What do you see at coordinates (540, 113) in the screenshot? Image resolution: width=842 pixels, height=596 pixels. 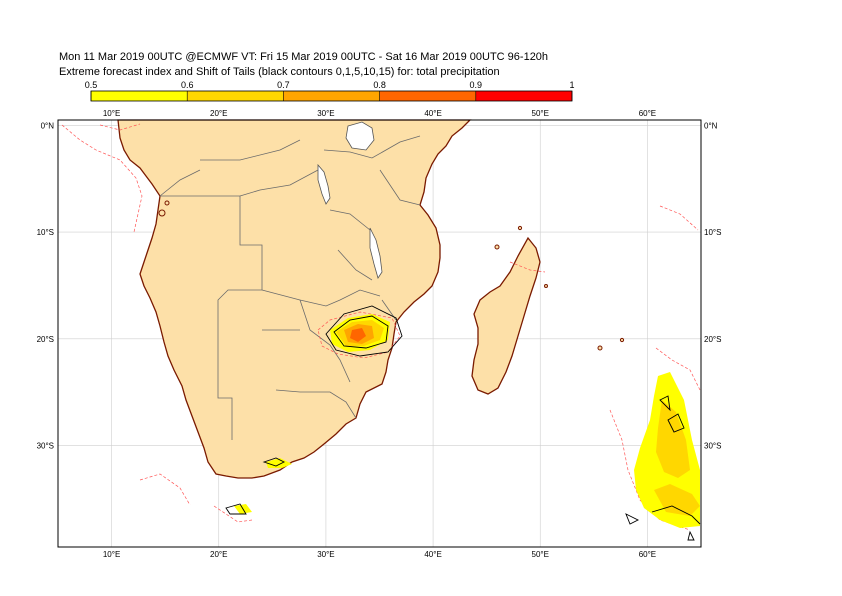 I see `lon-label-top: 50°E` at bounding box center [540, 113].